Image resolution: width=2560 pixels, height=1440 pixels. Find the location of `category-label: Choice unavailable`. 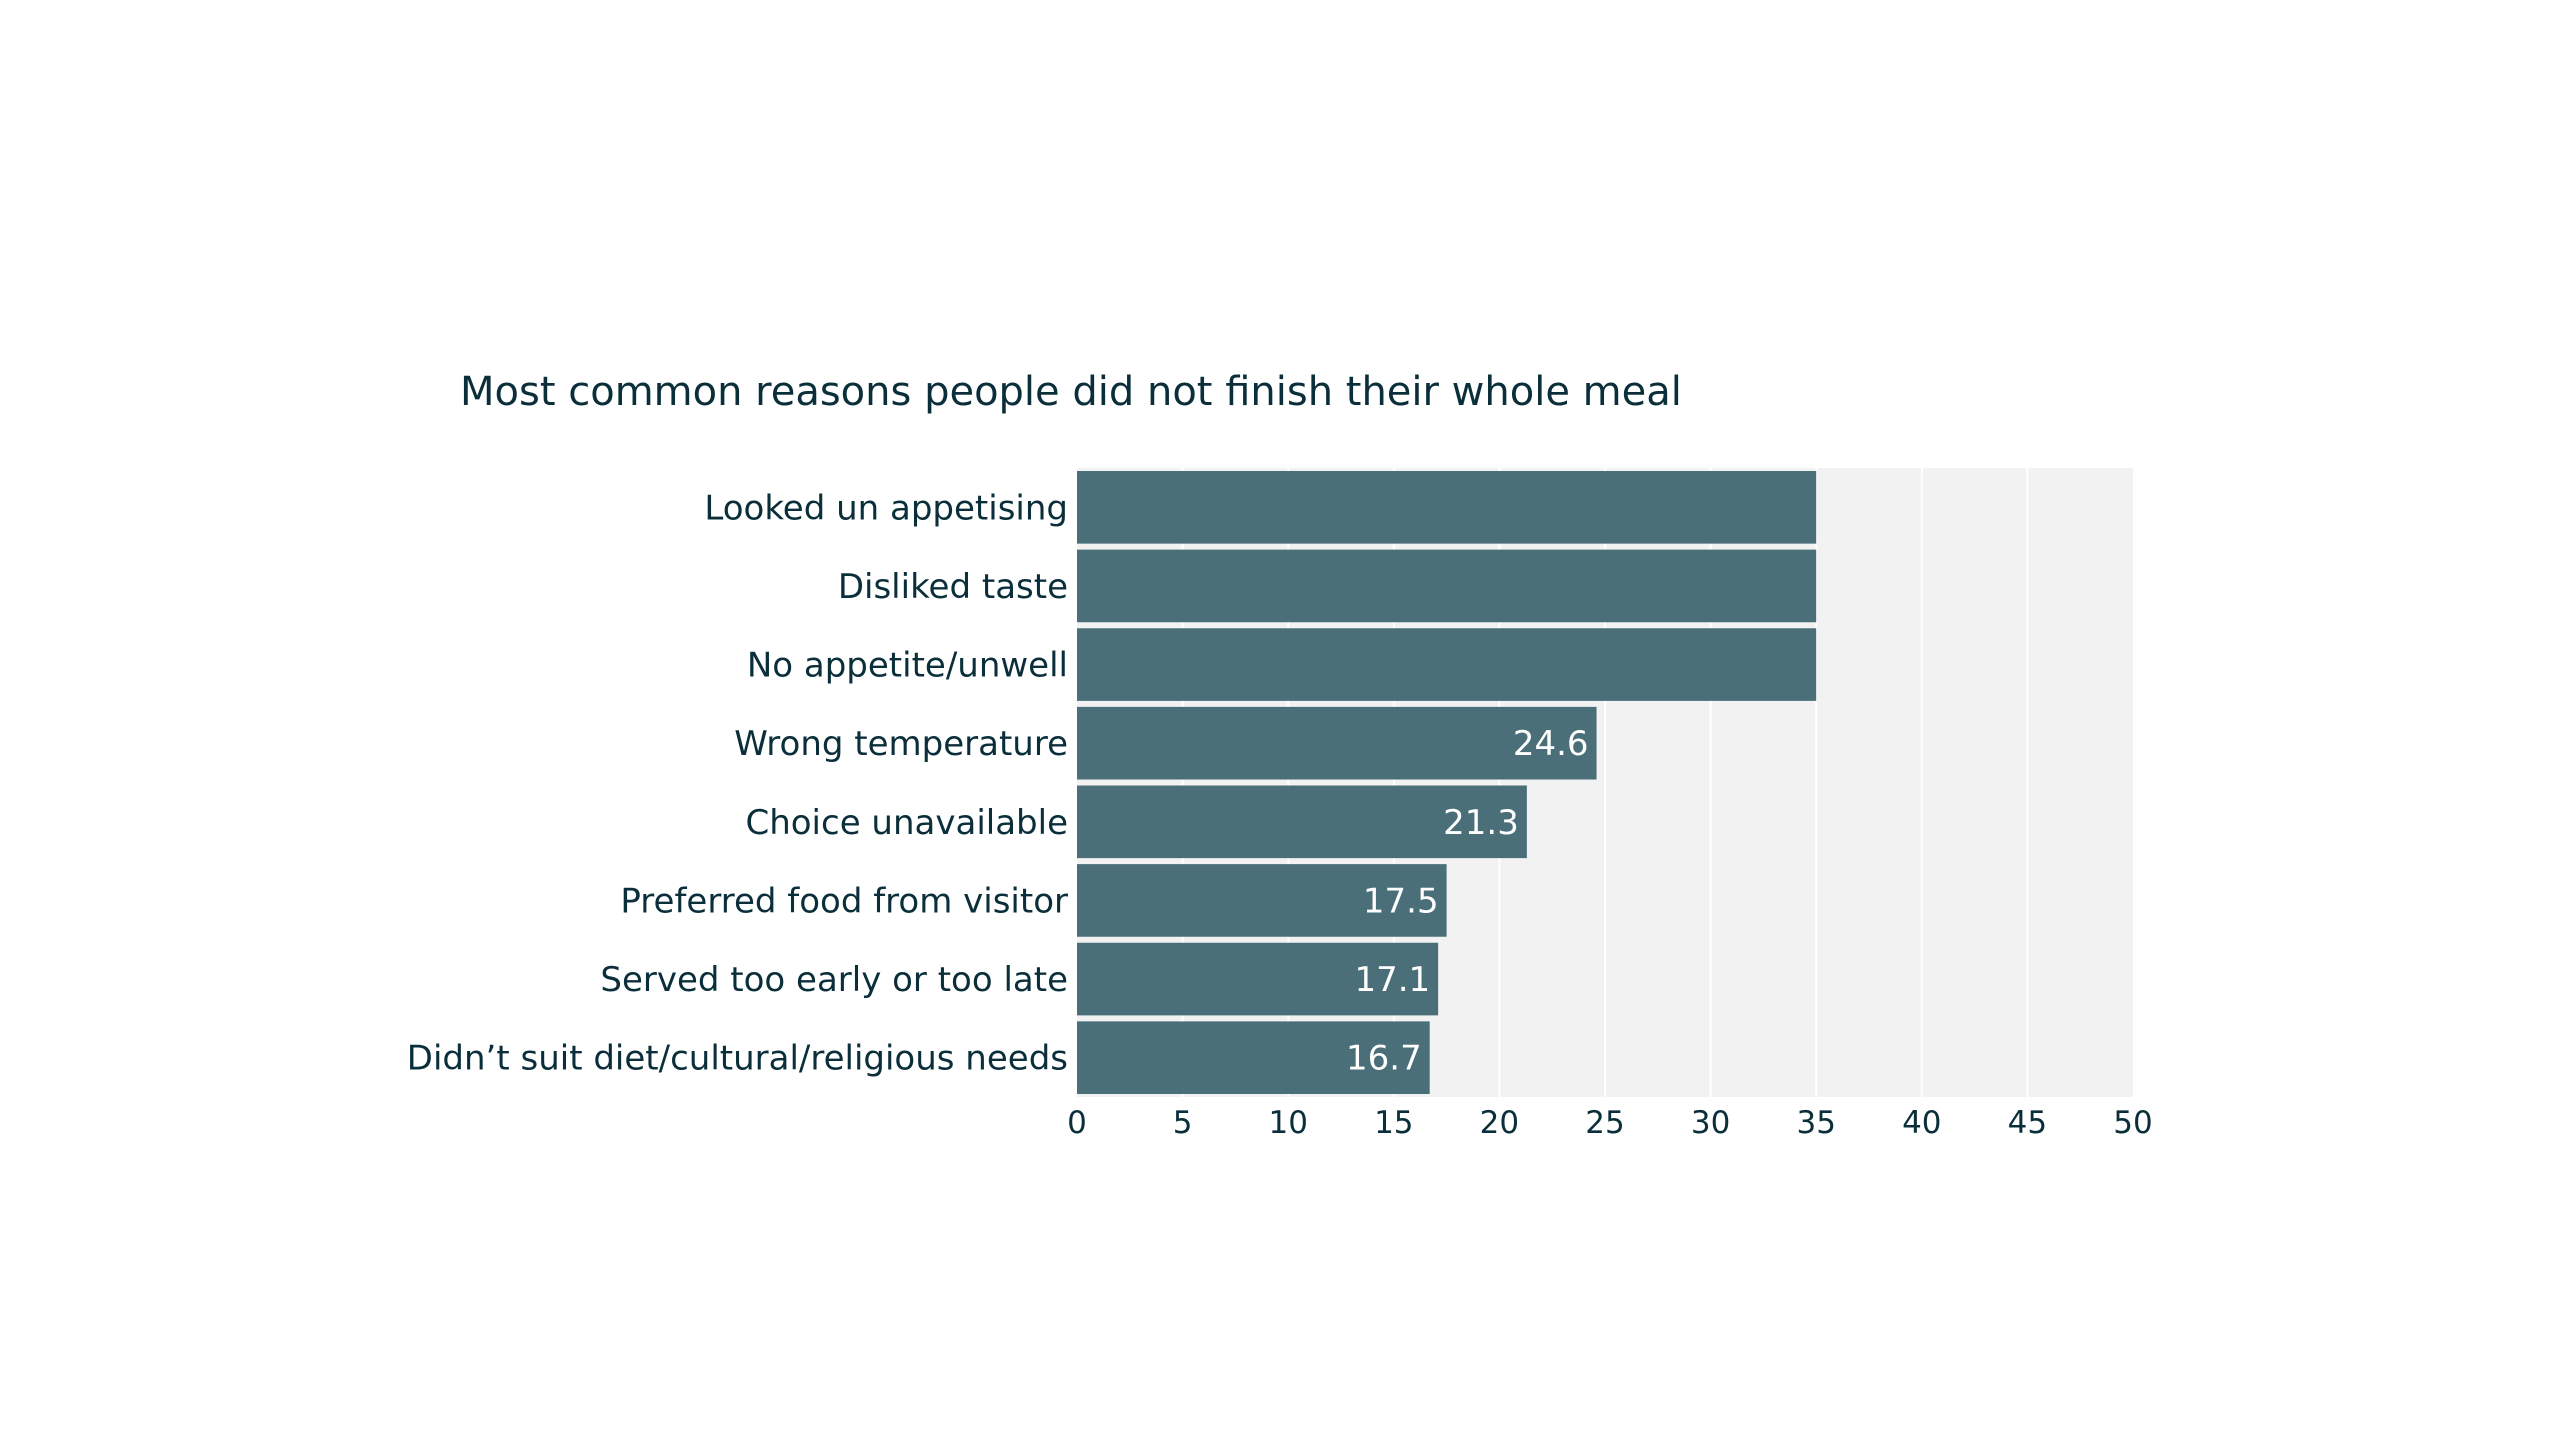

category-label: Choice unavailable is located at coordinates (906, 823).